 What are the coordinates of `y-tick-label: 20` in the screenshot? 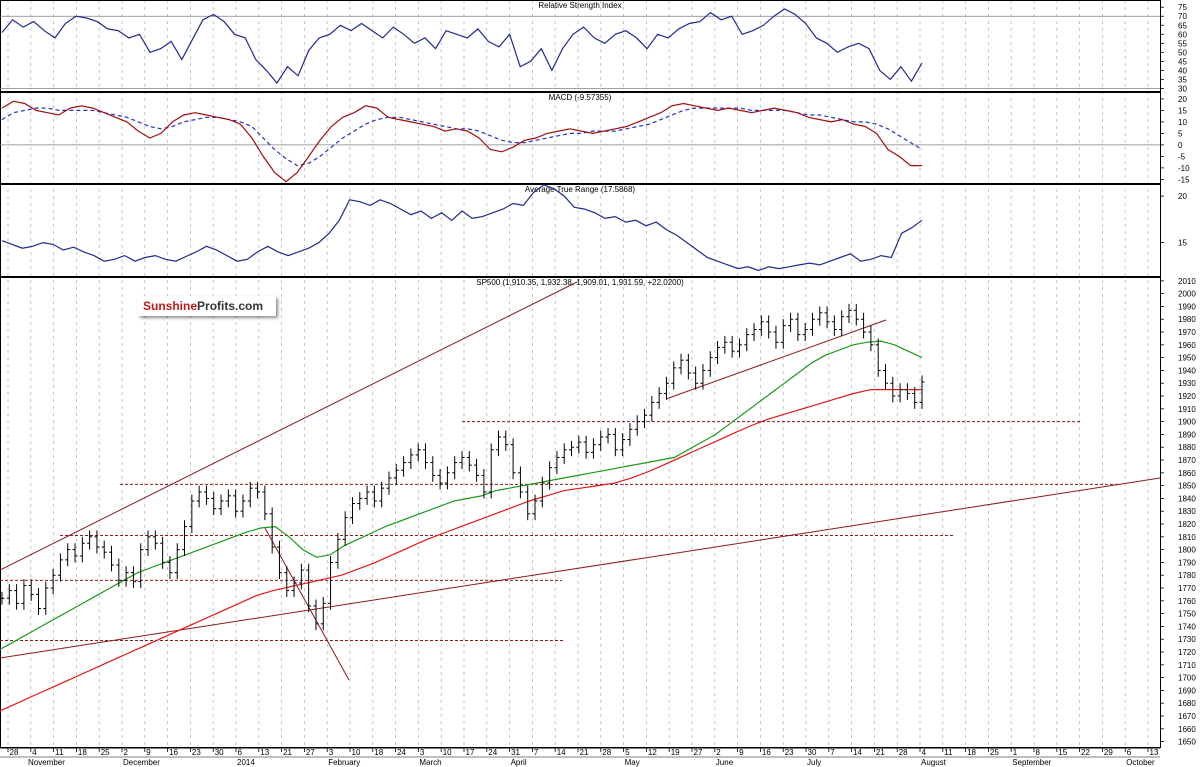 It's located at (1182, 196).